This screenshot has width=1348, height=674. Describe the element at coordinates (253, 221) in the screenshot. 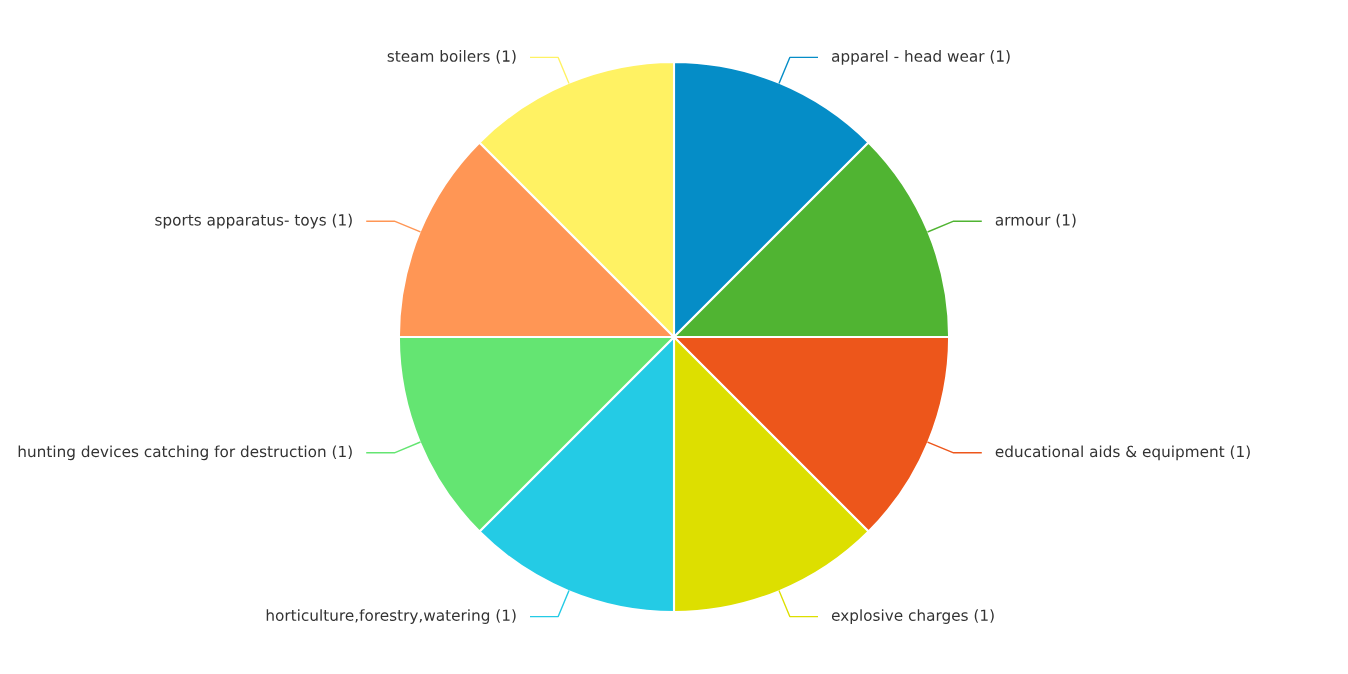

I see `slice-label: sports apparatus- toys (1)` at that location.